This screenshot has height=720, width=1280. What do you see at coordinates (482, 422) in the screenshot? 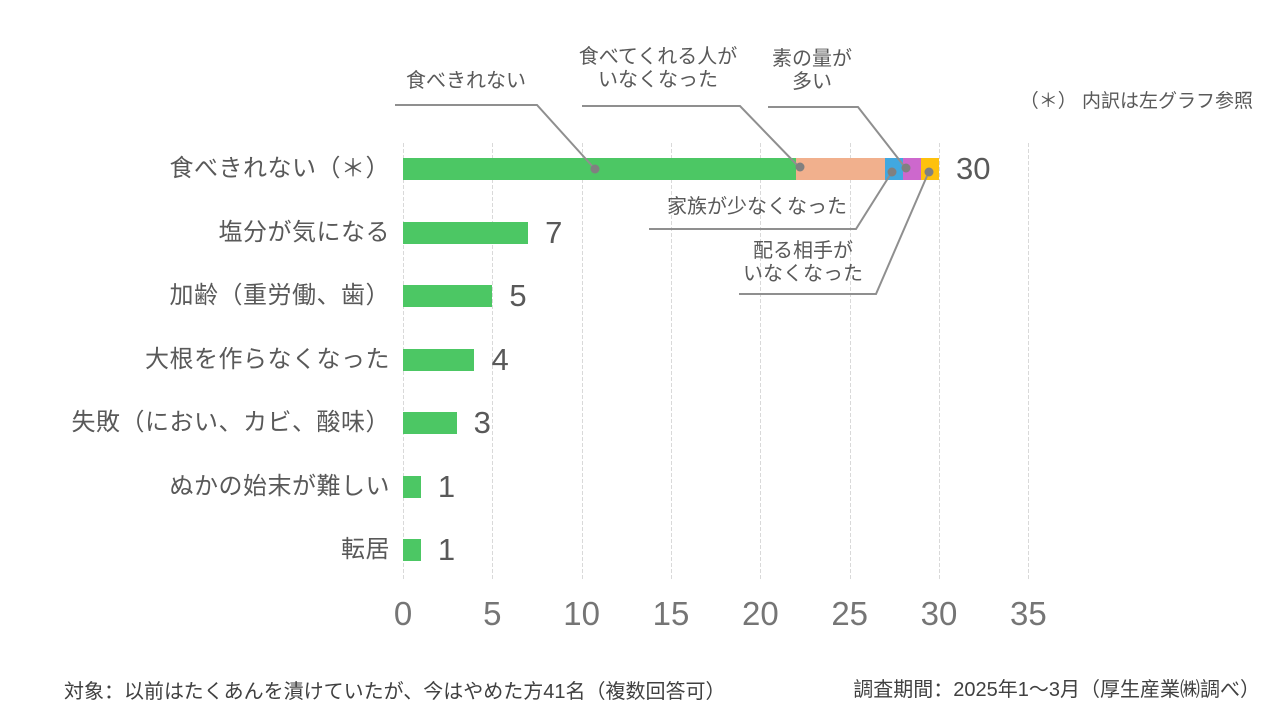
I see `value-label: 3` at bounding box center [482, 422].